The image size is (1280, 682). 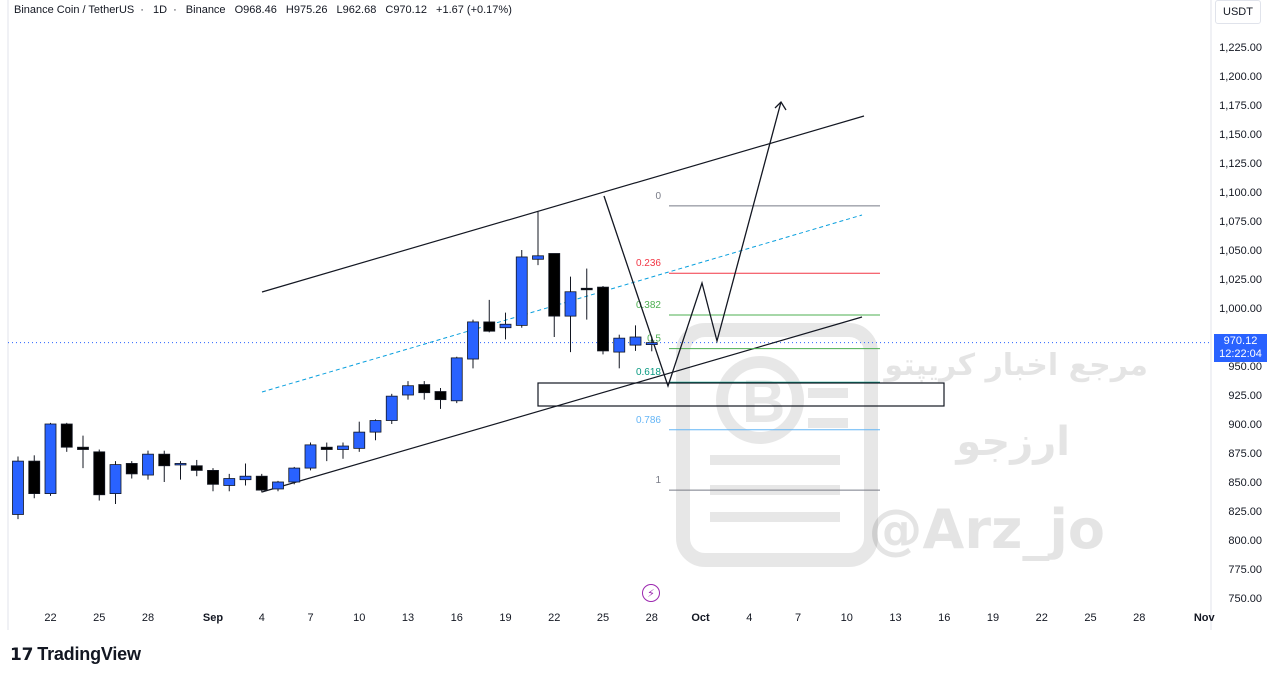 I want to click on projection-path, so click(x=692, y=245).